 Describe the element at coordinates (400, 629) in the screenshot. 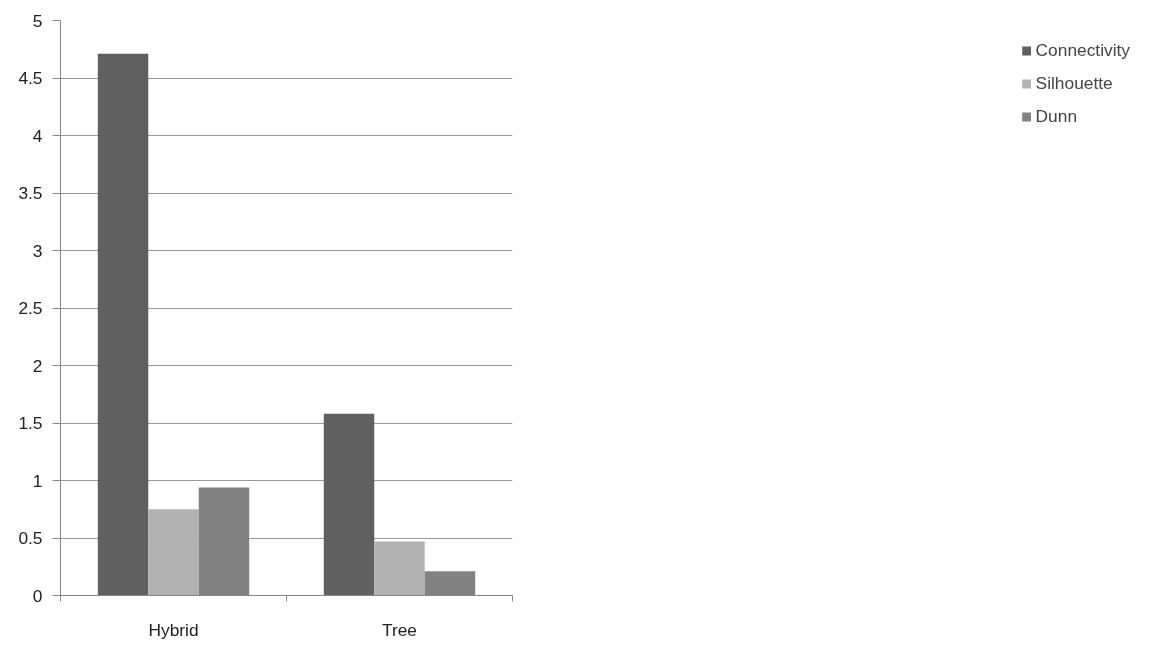

I see `x-tick-label: Tree` at that location.